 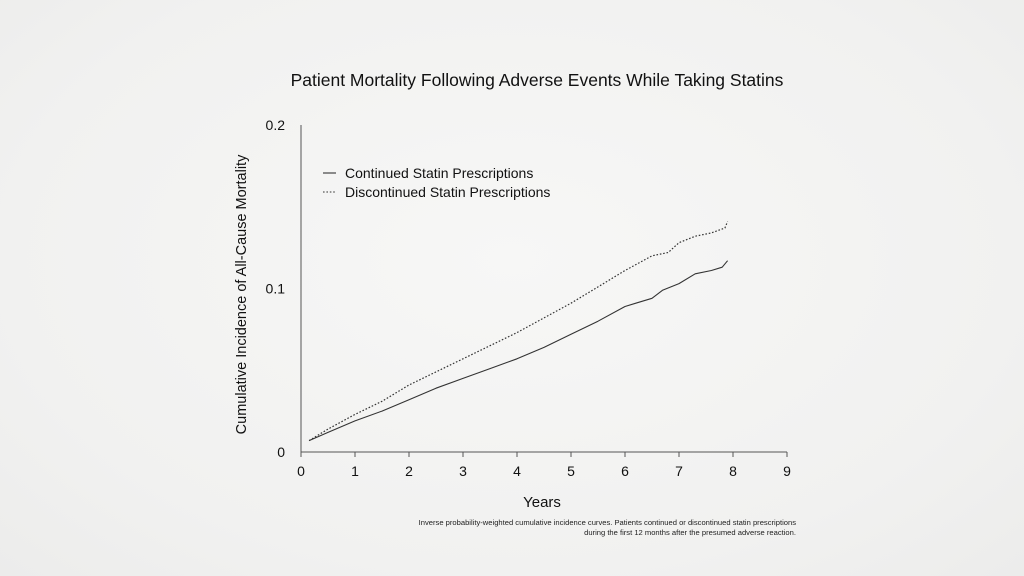 What do you see at coordinates (463, 471) in the screenshot?
I see `x-tick-label: 3` at bounding box center [463, 471].